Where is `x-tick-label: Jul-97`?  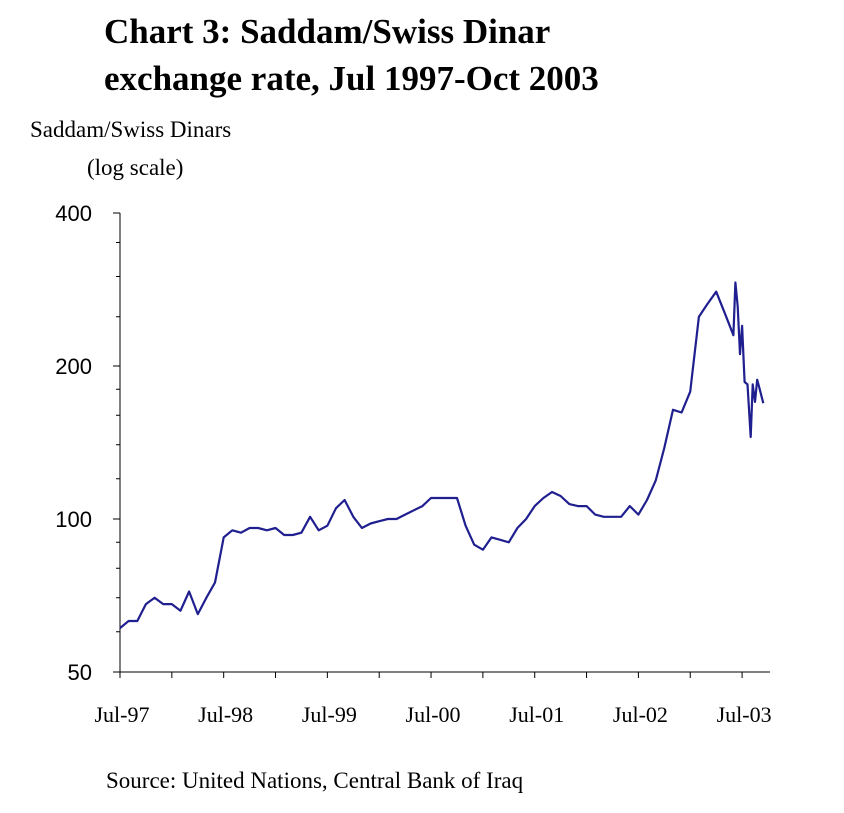 x-tick-label: Jul-97 is located at coordinates (122, 714).